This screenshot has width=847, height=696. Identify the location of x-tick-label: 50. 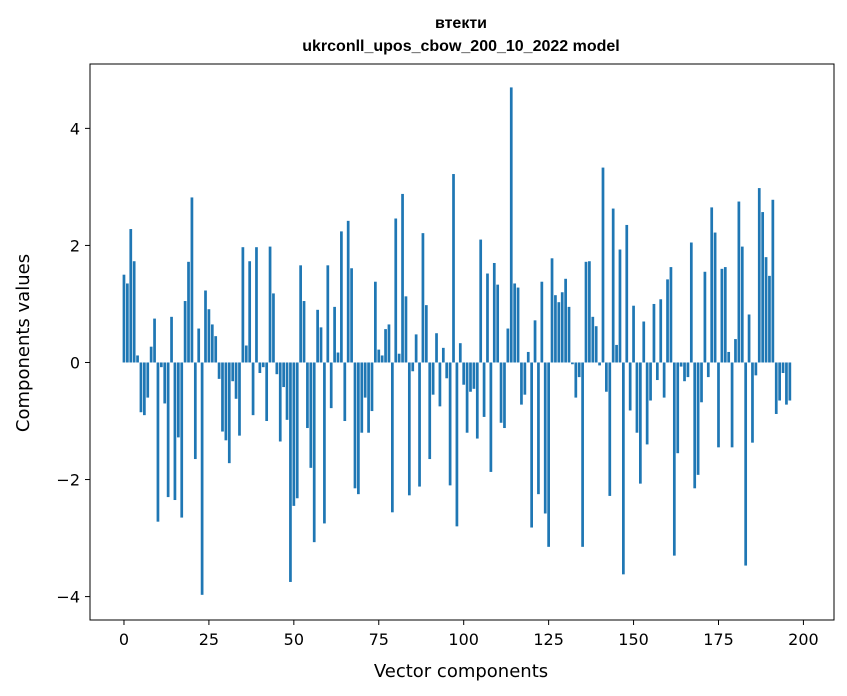
(294, 639).